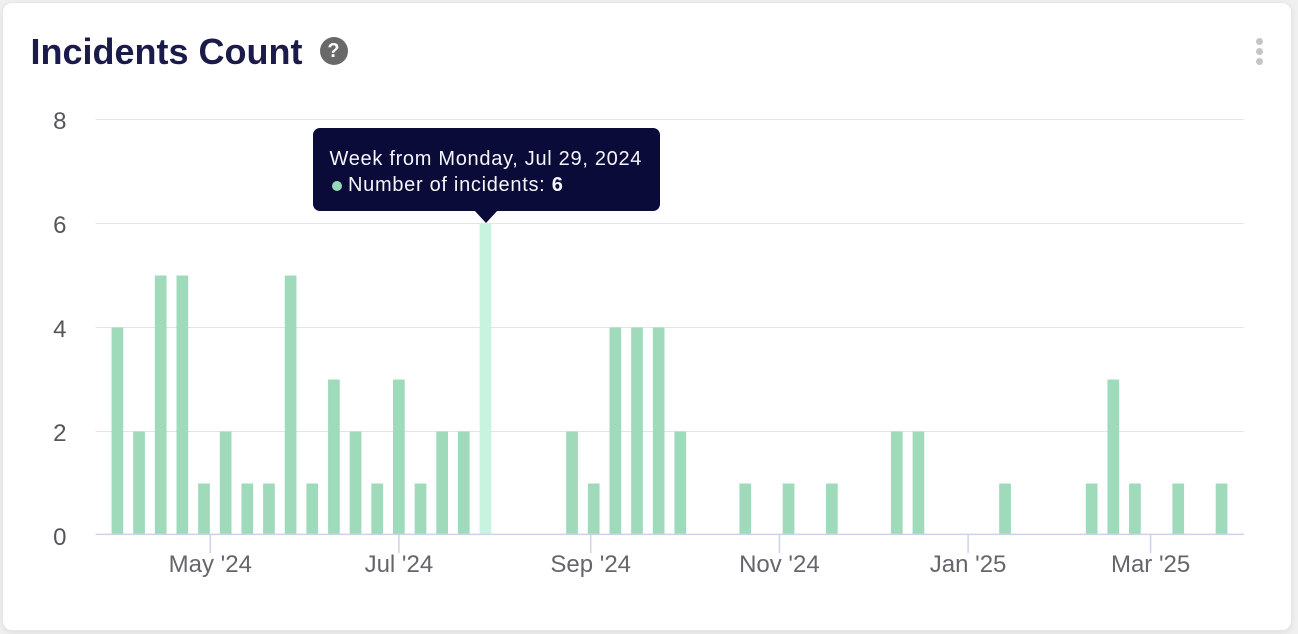 This screenshot has height=634, width=1298. I want to click on svg-text: Nov '24, so click(779, 564).